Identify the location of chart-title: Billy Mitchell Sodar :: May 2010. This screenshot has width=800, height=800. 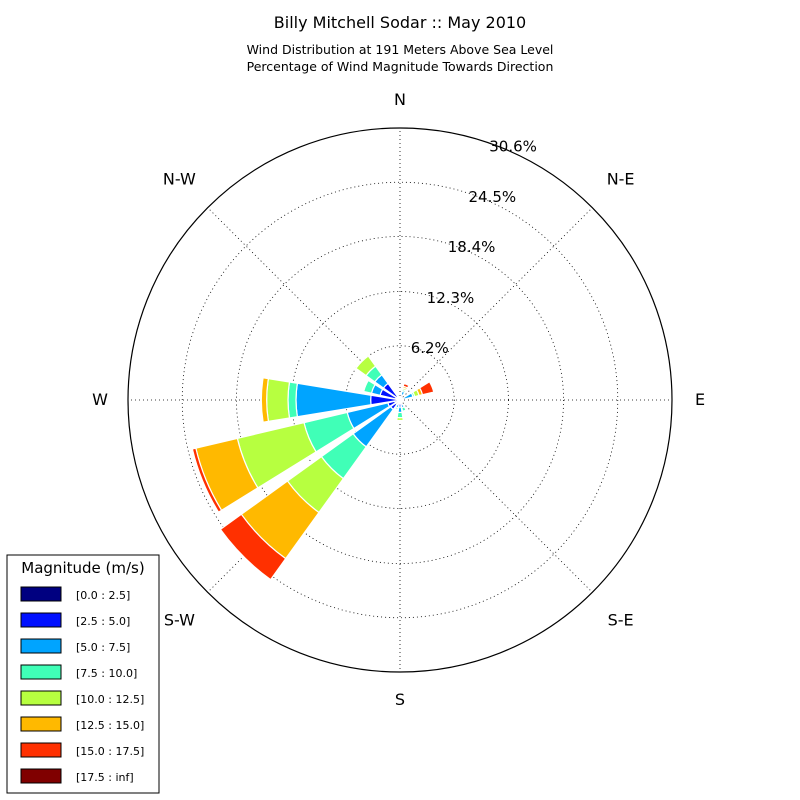
(400, 22).